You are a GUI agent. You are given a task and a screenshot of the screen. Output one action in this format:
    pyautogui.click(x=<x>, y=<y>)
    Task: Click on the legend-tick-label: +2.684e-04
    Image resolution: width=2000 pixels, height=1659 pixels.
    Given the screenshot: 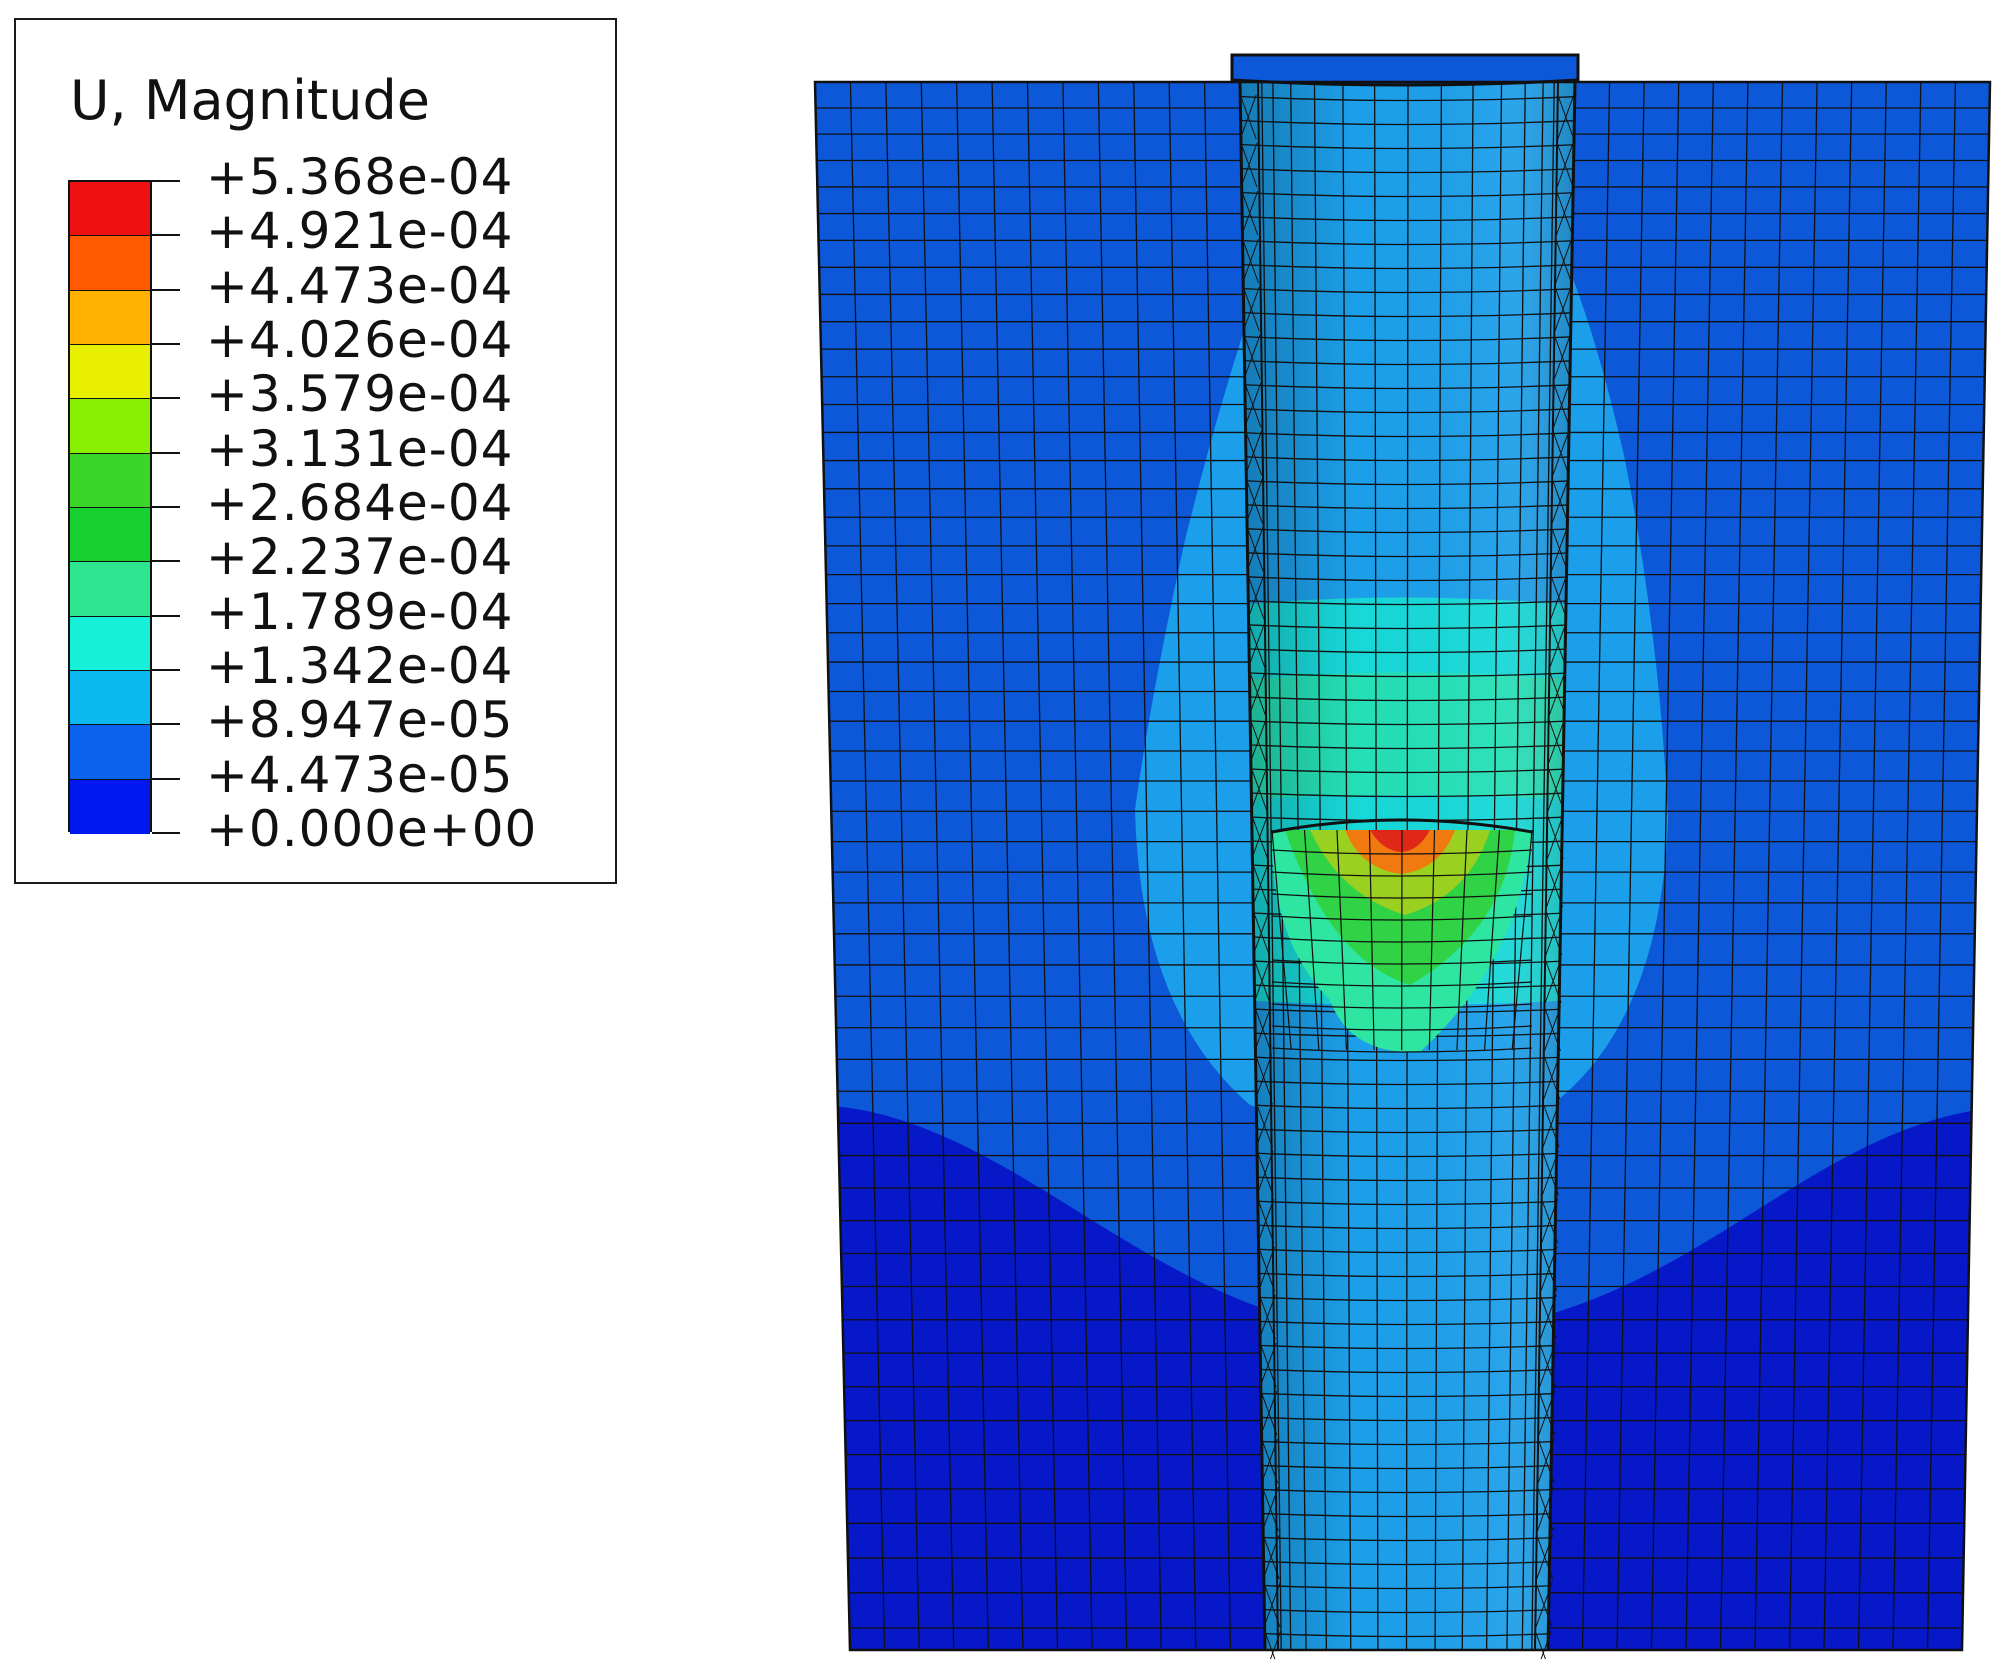 What is the action you would take?
    pyautogui.click(x=360, y=503)
    